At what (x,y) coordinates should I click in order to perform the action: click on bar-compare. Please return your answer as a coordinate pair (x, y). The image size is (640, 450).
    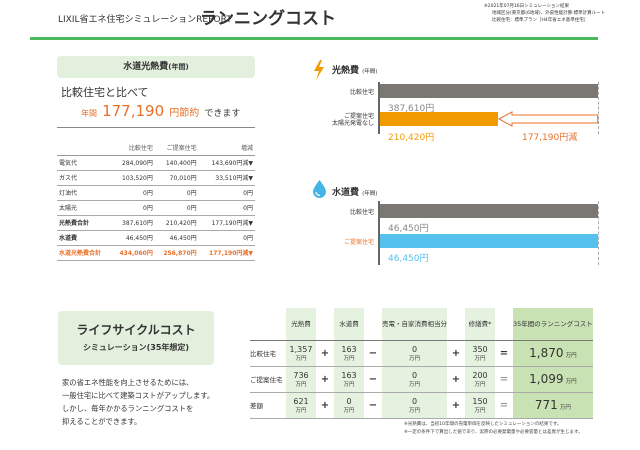
    Looking at the image, I should click on (489, 211).